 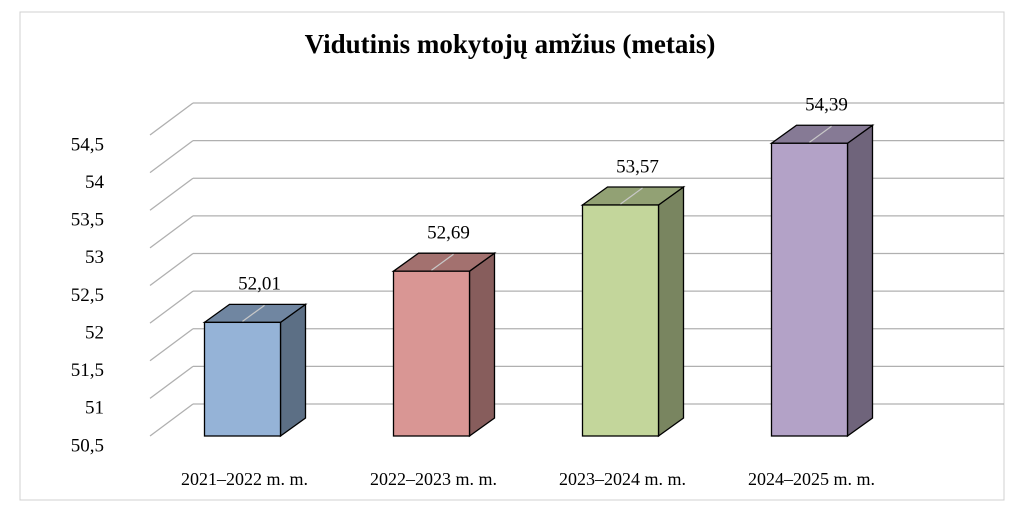 What do you see at coordinates (87, 220) in the screenshot?
I see `y-tick-label: 53,5` at bounding box center [87, 220].